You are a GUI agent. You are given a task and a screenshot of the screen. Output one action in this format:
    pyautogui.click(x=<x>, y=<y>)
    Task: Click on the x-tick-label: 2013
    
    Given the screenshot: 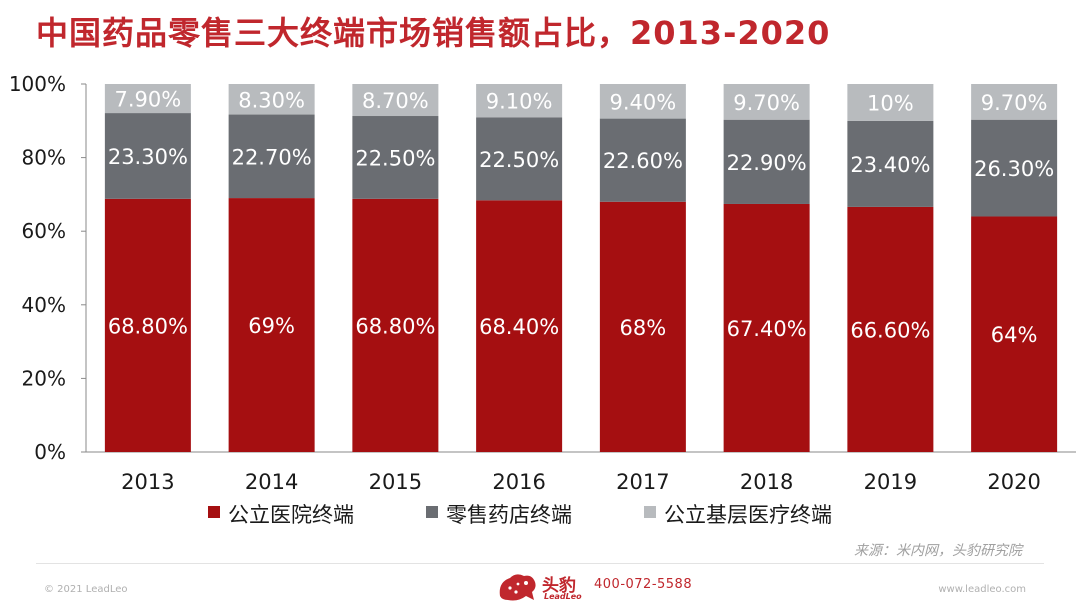 What is the action you would take?
    pyautogui.click(x=147, y=482)
    